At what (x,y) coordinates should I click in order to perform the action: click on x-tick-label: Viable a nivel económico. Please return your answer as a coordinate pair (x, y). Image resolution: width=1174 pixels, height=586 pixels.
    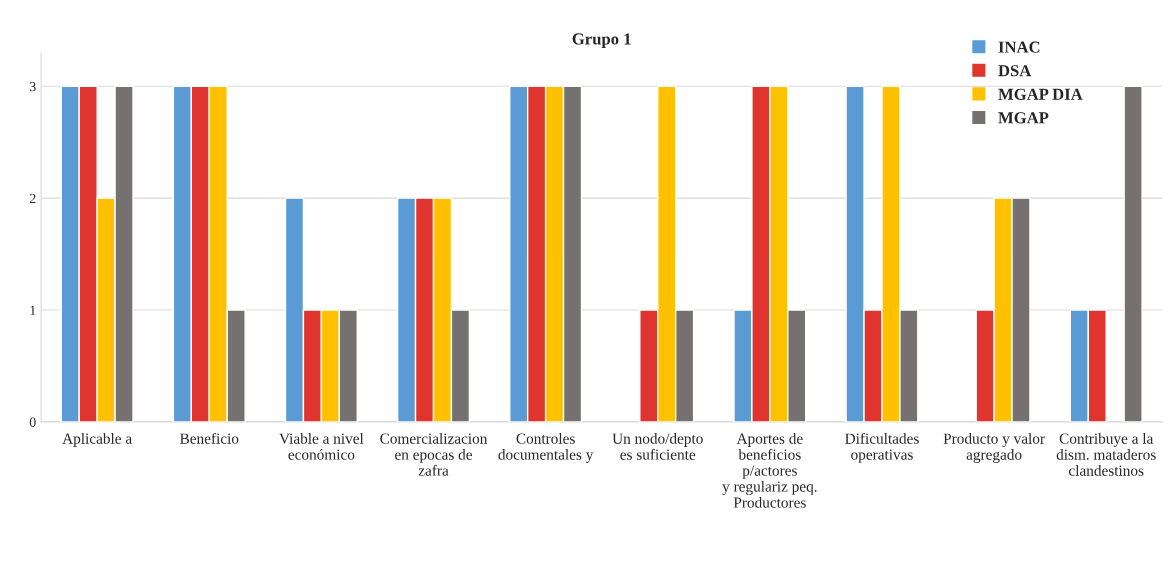
    Looking at the image, I should click on (321, 446).